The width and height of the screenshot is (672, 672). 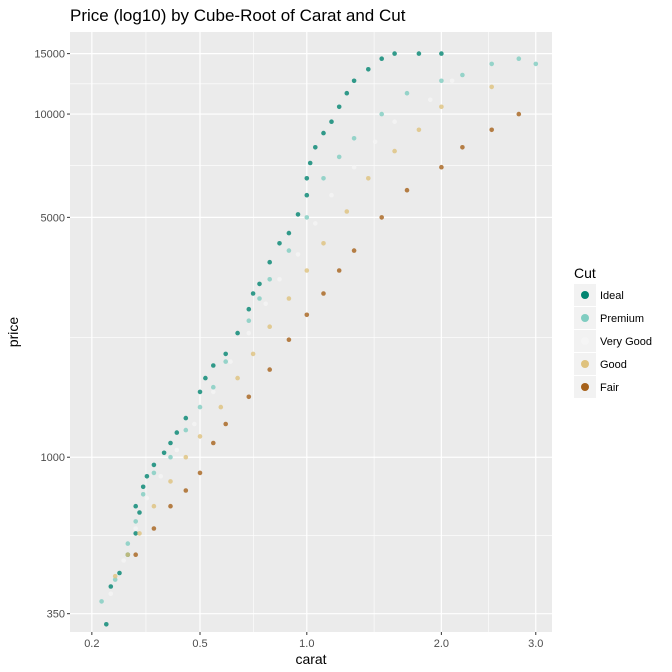 I want to click on legend-label: Very Good, so click(x=626, y=342).